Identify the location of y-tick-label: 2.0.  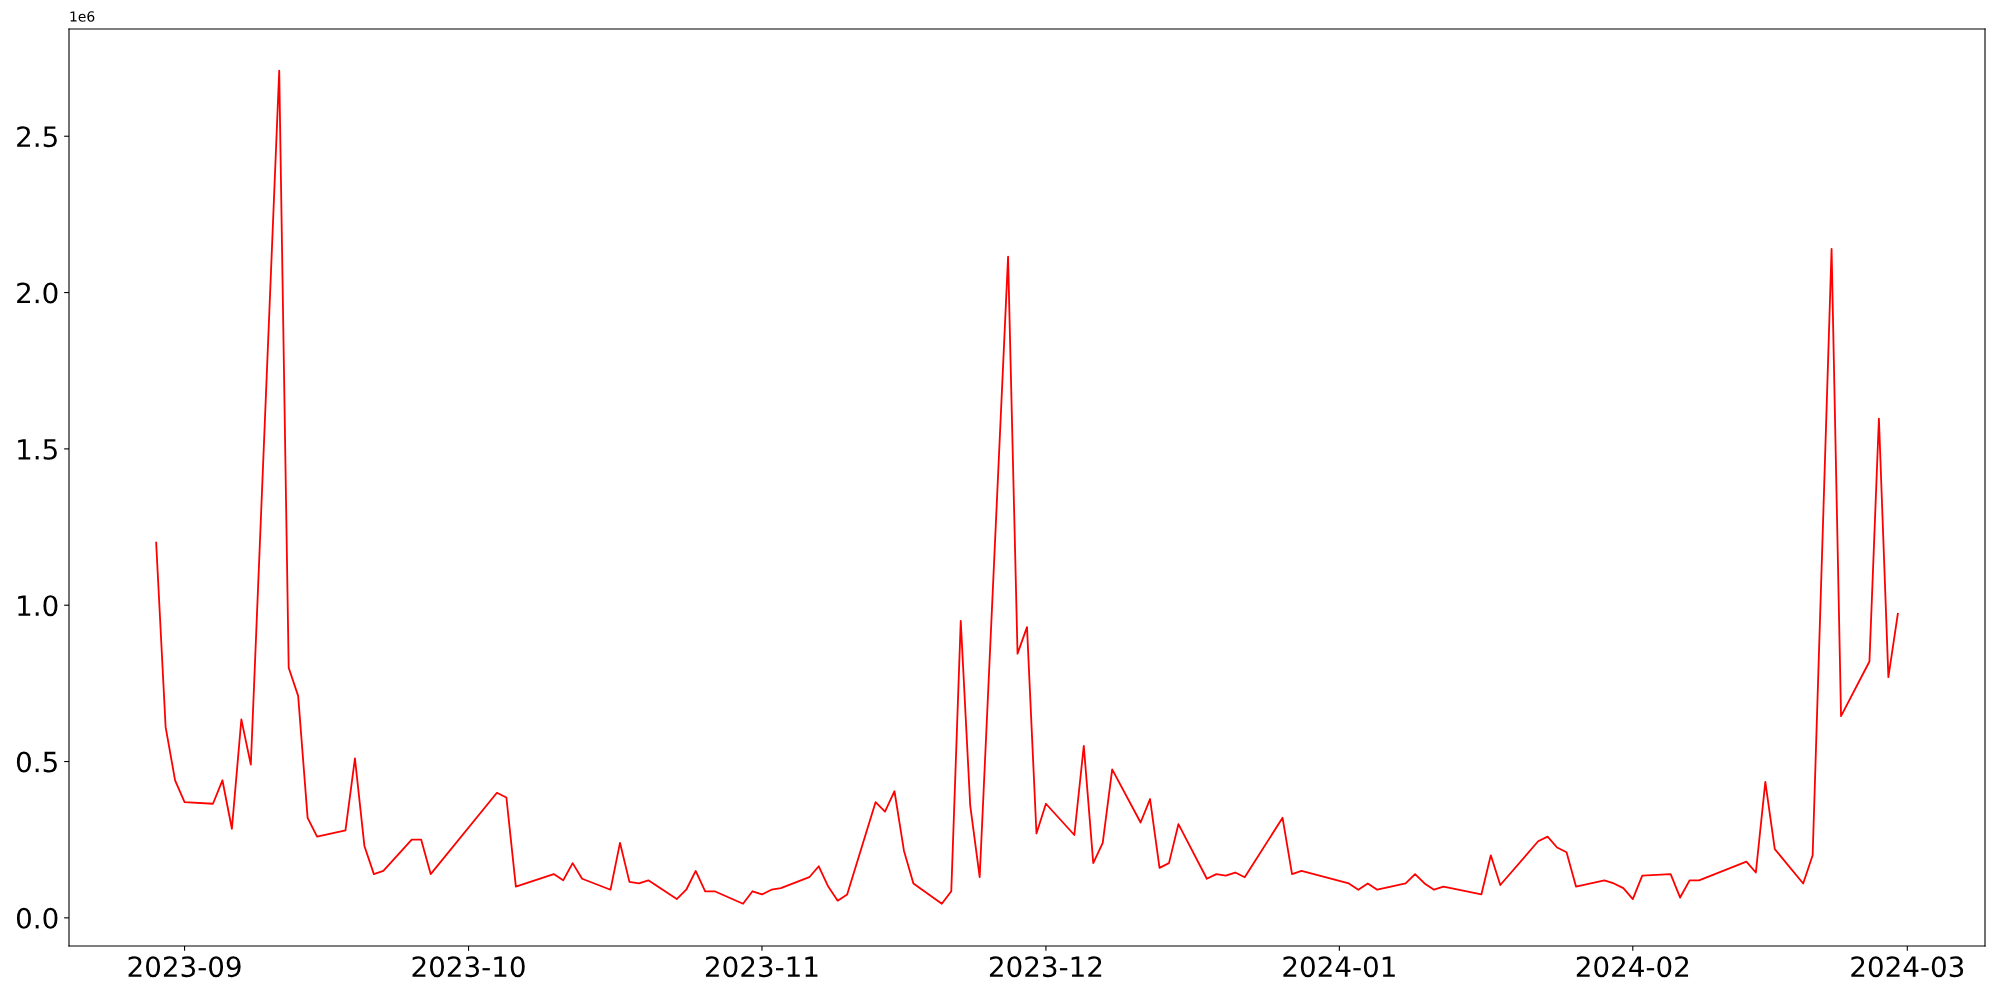
(37, 293).